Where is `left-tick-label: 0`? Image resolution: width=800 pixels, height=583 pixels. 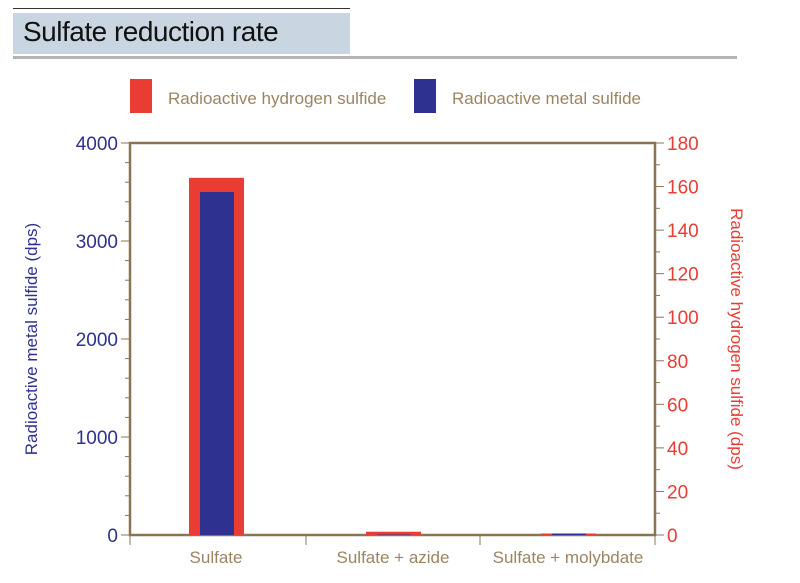 left-tick-label: 0 is located at coordinates (112, 536).